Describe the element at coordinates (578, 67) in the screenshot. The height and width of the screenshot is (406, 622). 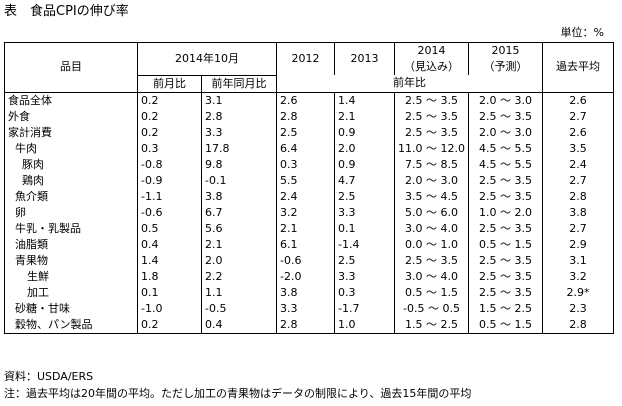
I see `header-average: 過去平均` at that location.